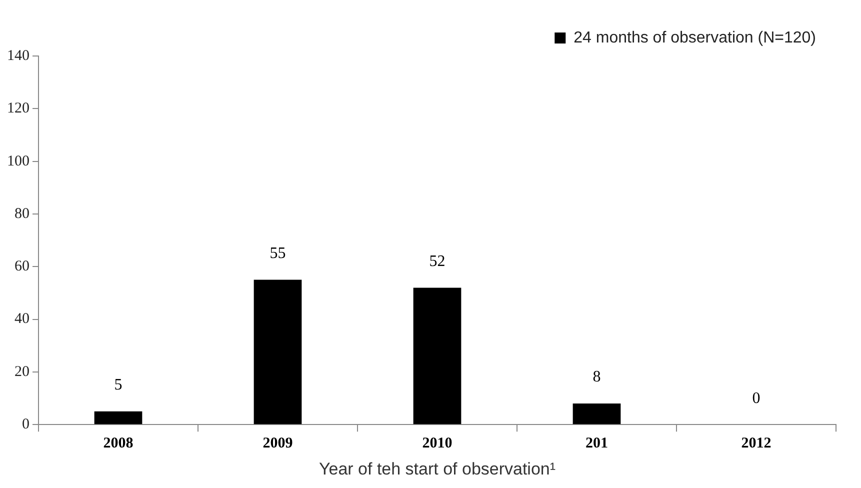 This screenshot has width=861, height=488. I want to click on y-tick-label: 80, so click(22, 214).